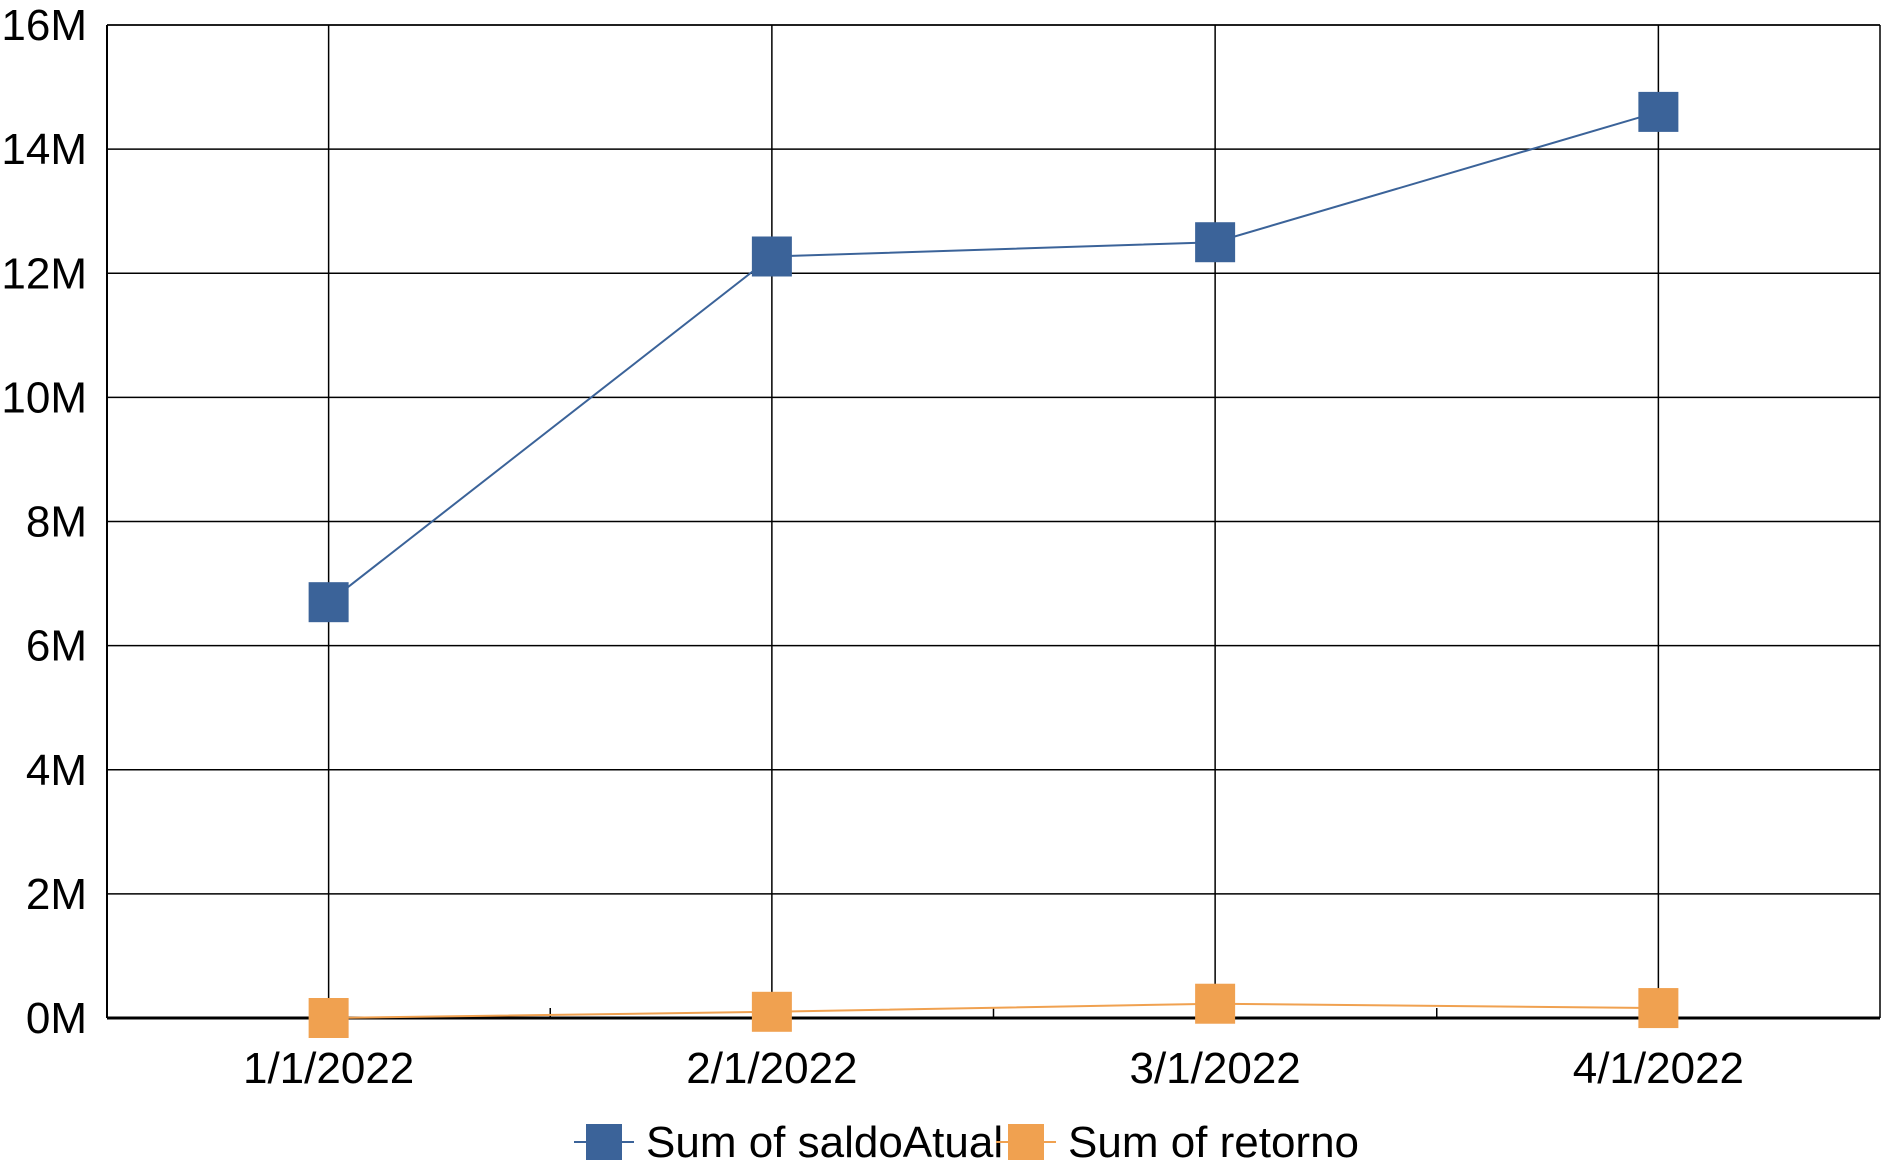 The image size is (1889, 1171). What do you see at coordinates (44, 25) in the screenshot?
I see `y-tick-label: 16M` at bounding box center [44, 25].